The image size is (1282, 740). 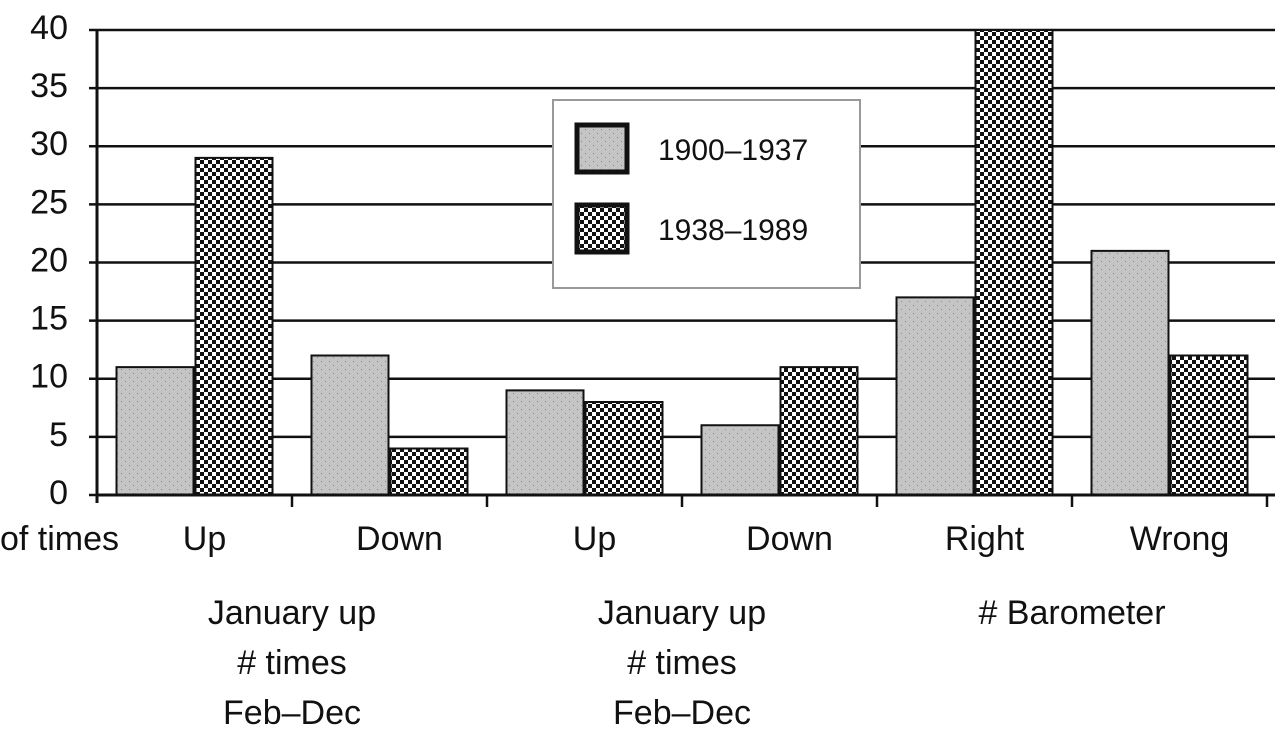 What do you see at coordinates (49, 144) in the screenshot?
I see `y-tick-label: 30` at bounding box center [49, 144].